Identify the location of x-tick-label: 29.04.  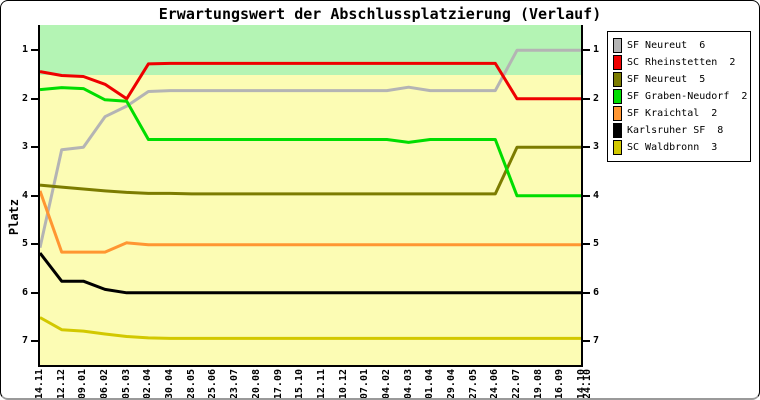
(451, 384).